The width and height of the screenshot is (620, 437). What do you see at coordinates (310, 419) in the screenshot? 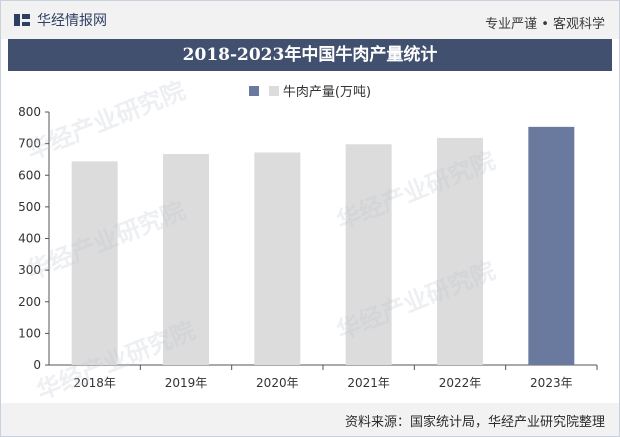
I see `footer-bar: 资料来源：国家统计局，华经产业研究院整理` at bounding box center [310, 419].